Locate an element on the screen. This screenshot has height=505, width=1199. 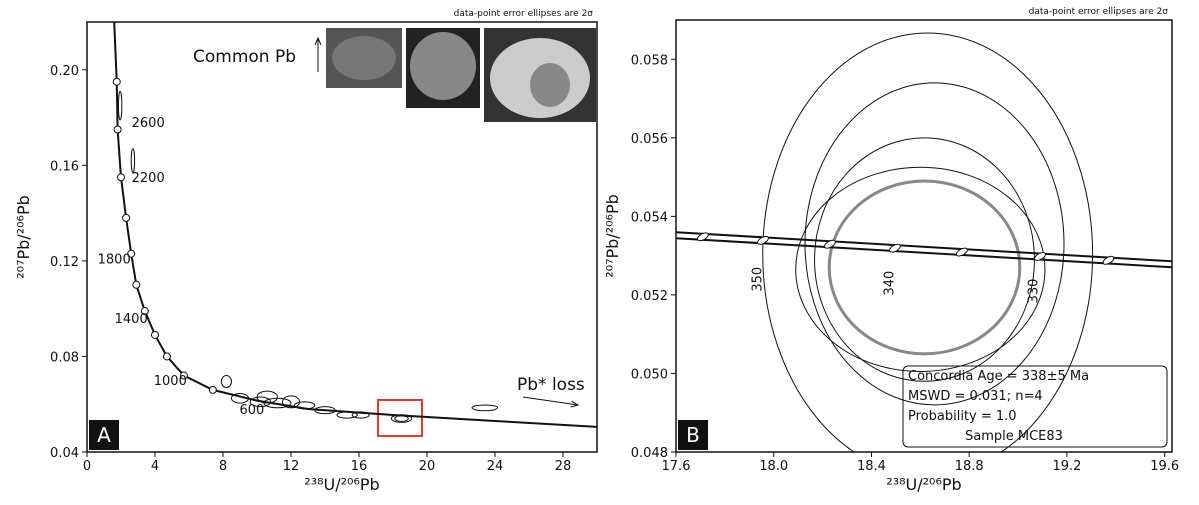
info-box is located at coordinates (1035, 406).